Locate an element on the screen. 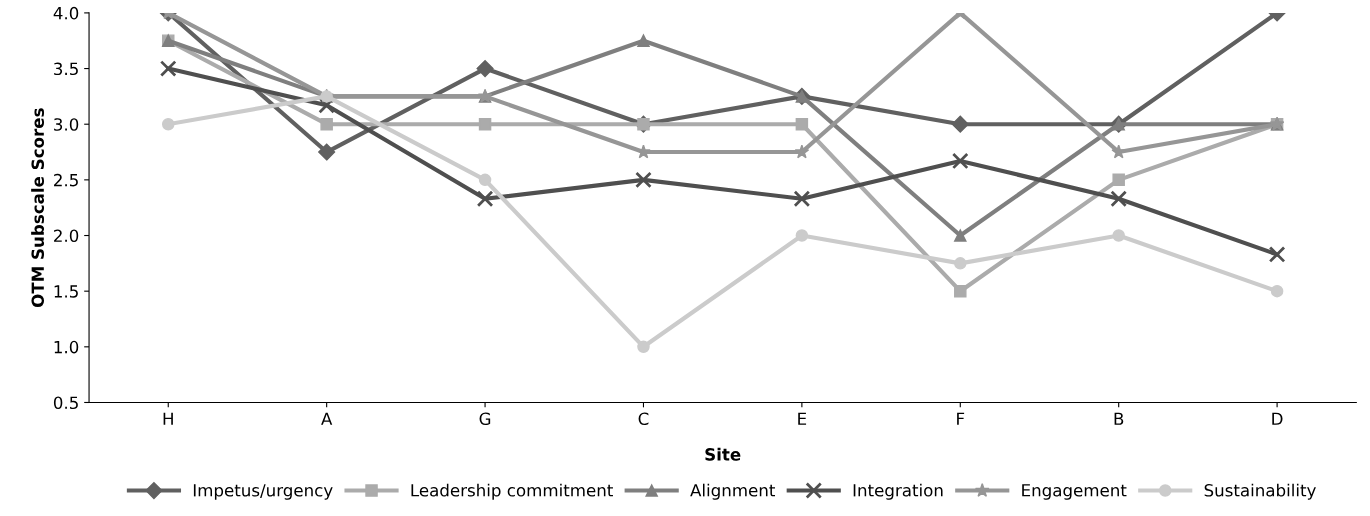  x-tick-label: D is located at coordinates (1277, 418).